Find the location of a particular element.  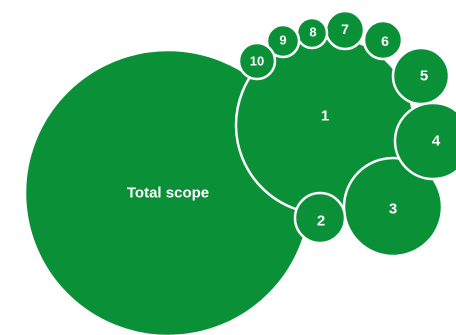

bubble-9-label: 9 is located at coordinates (282, 40).